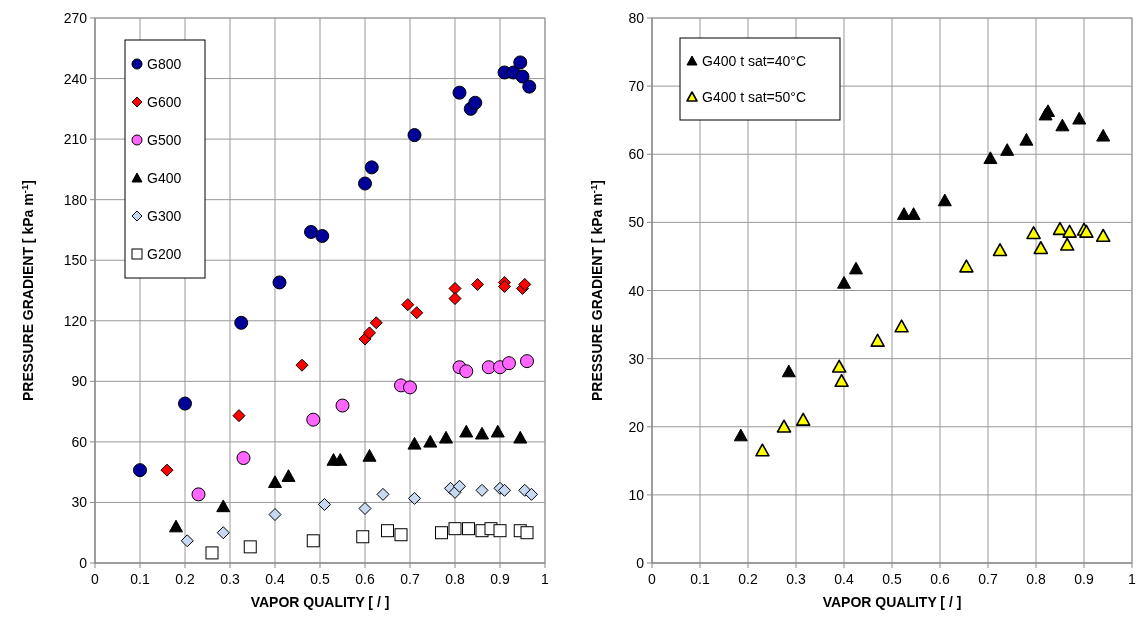 The width and height of the screenshot is (1139, 627). What do you see at coordinates (79, 381) in the screenshot?
I see `y-tick-label: 90` at bounding box center [79, 381].